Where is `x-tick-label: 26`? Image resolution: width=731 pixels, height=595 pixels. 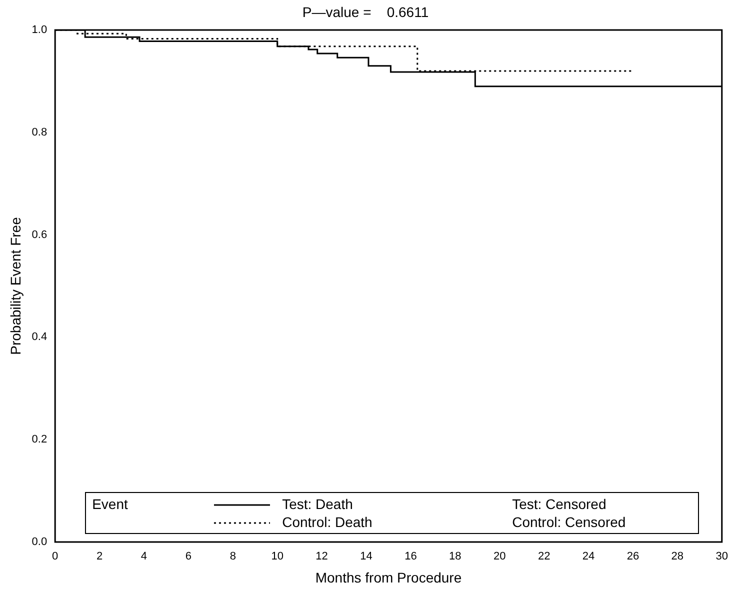
x-tick-label: 26 is located at coordinates (633, 556).